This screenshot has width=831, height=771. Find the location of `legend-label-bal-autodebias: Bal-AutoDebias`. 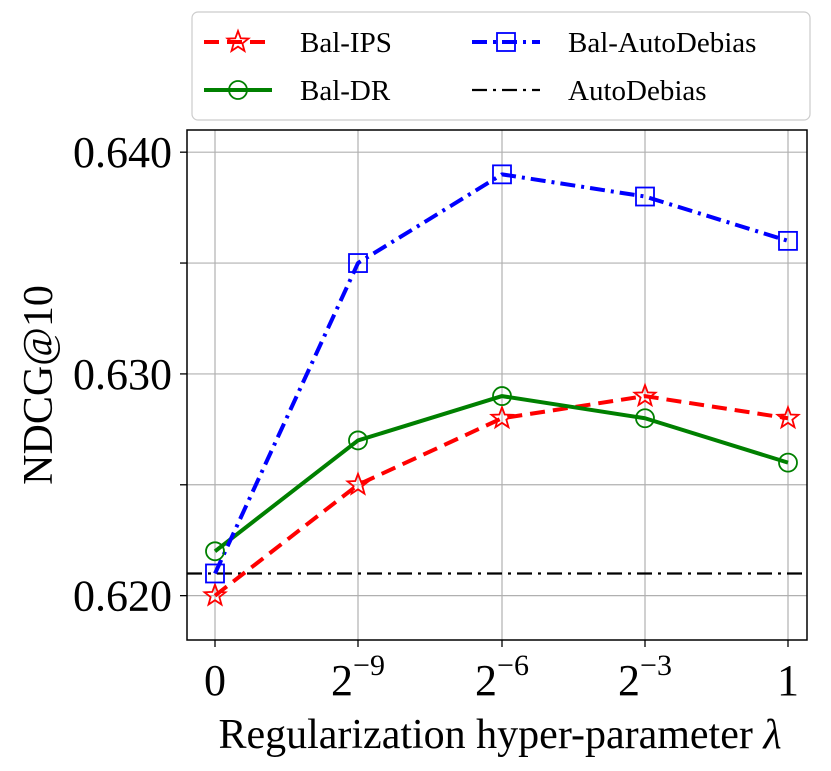

legend-label-bal-autodebias: Bal-AutoDebias is located at coordinates (662, 43).